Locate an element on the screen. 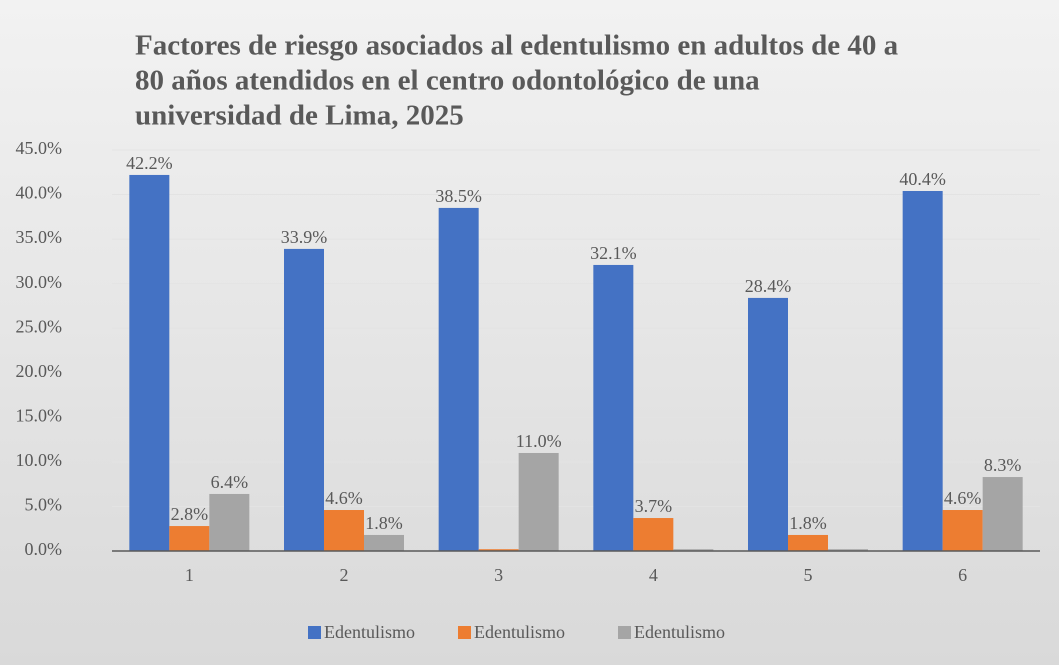  y-tick-label: 25.0% is located at coordinates (39, 326).